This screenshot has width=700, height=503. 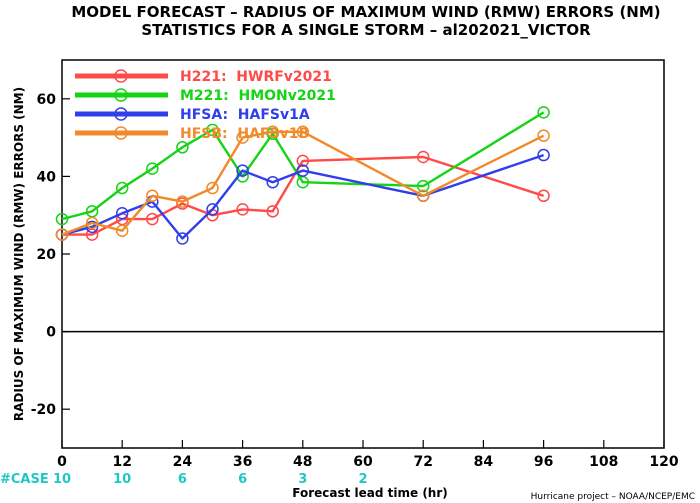 I want to click on x-tick-label: 120, so click(x=663, y=462).